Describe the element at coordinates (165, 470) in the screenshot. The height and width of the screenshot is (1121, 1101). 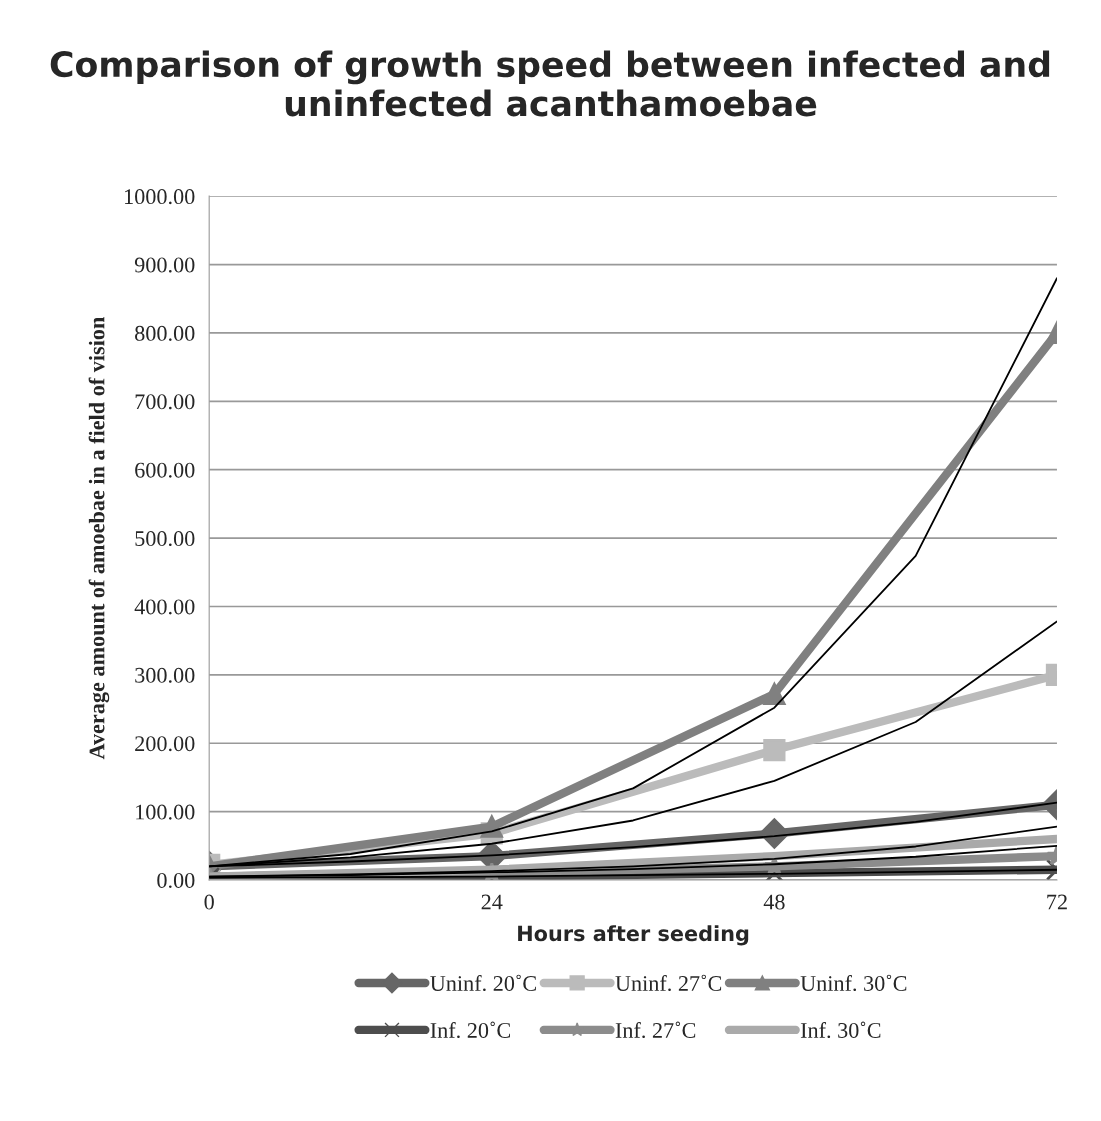
I see `y-tick-label: 600.00` at that location.